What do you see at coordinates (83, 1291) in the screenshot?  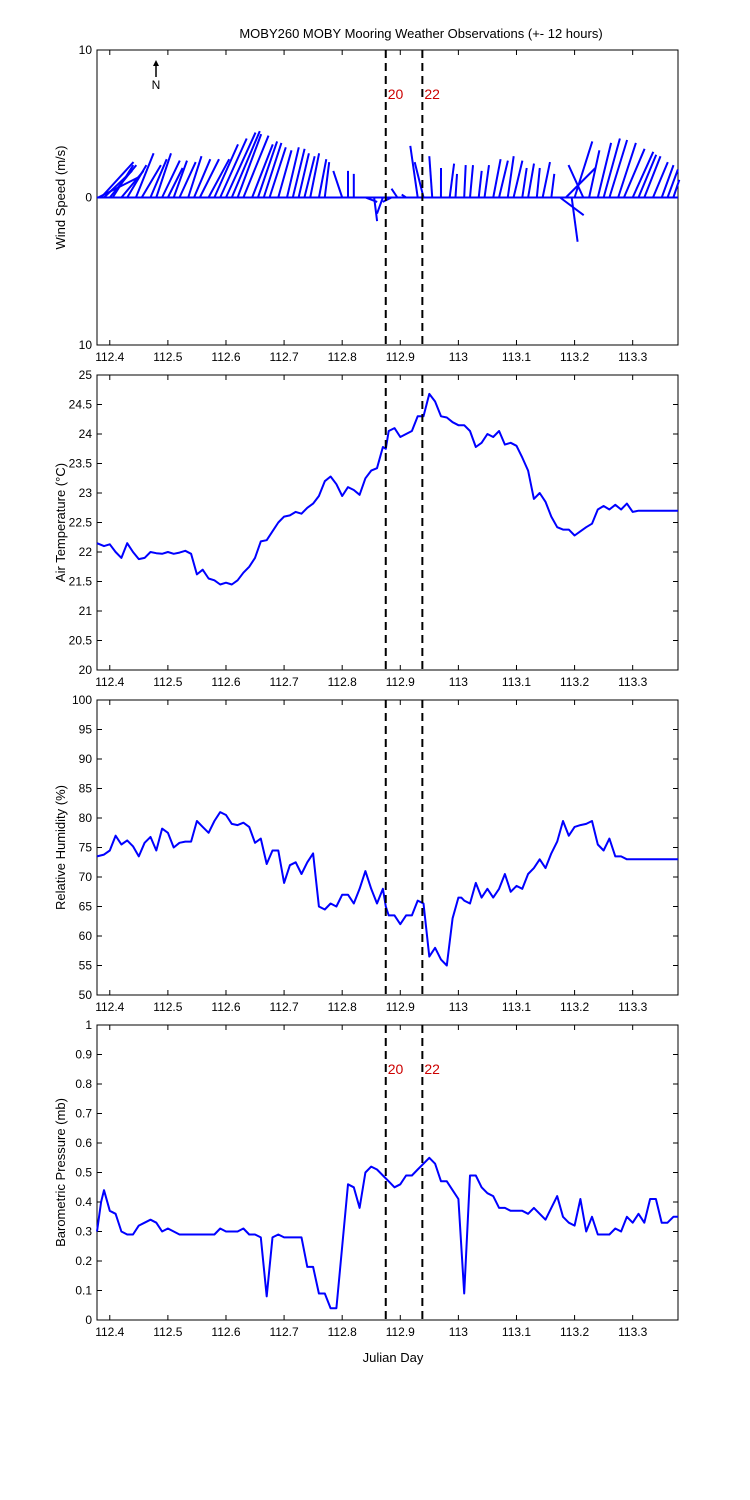 I see `y-tick-label: 0.1` at bounding box center [83, 1291].